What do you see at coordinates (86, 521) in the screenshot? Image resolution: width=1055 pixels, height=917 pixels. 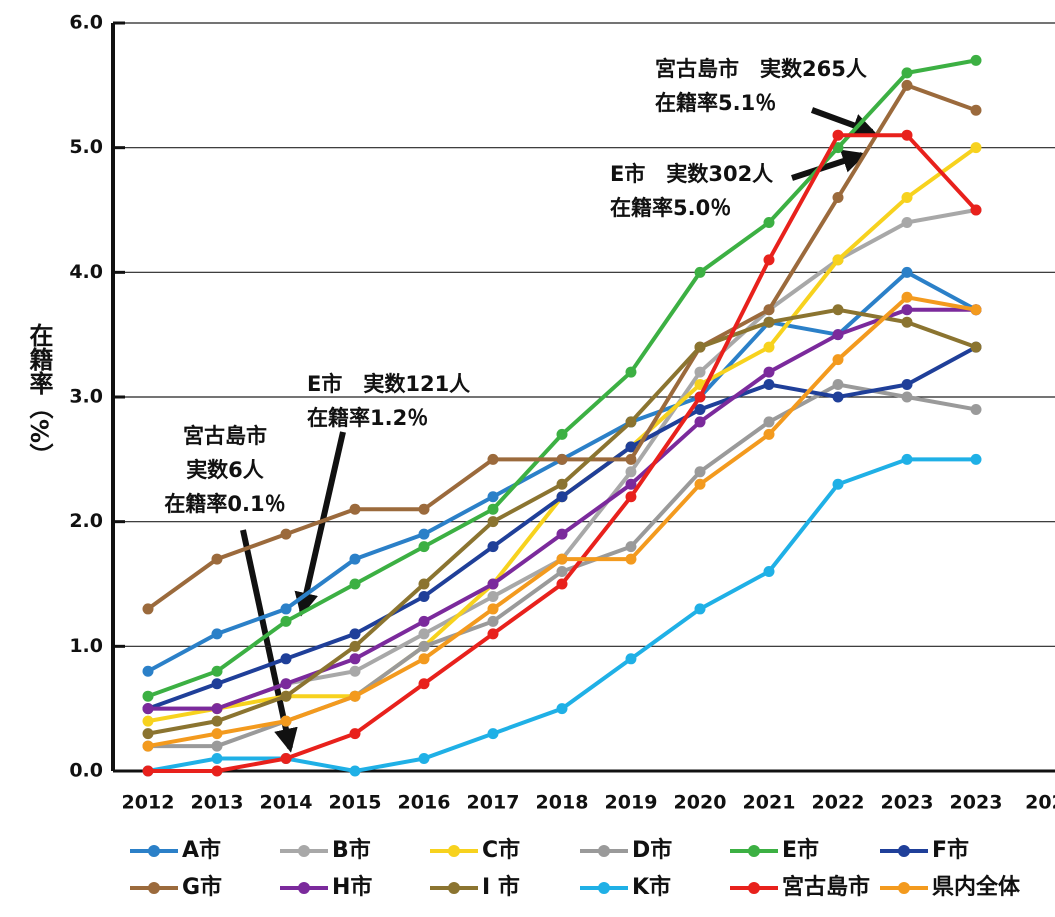 I see `y-tick-label: 2.0` at bounding box center [86, 521].